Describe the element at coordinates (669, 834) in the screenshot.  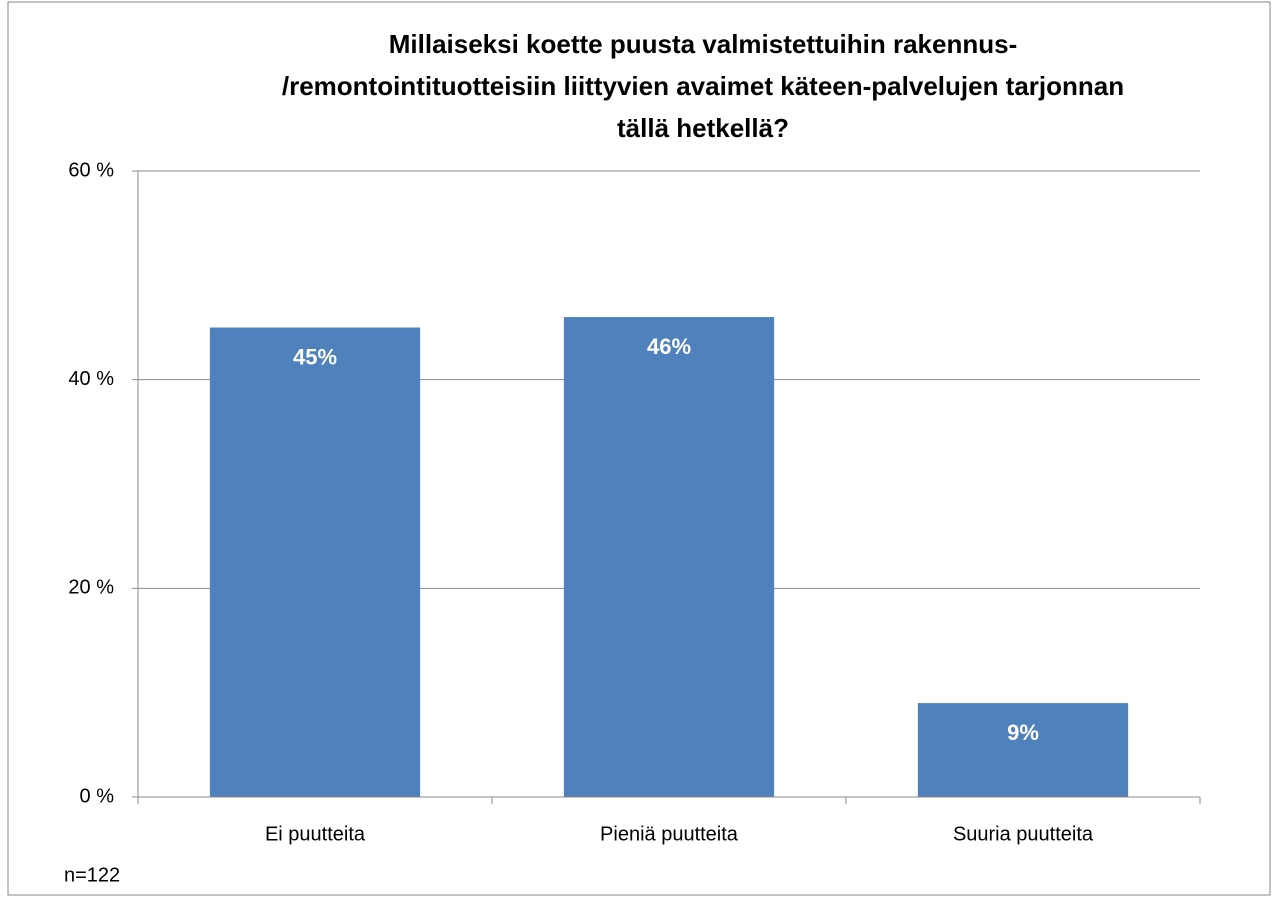
I see `x-tick-label: Pieniä puutteita` at that location.